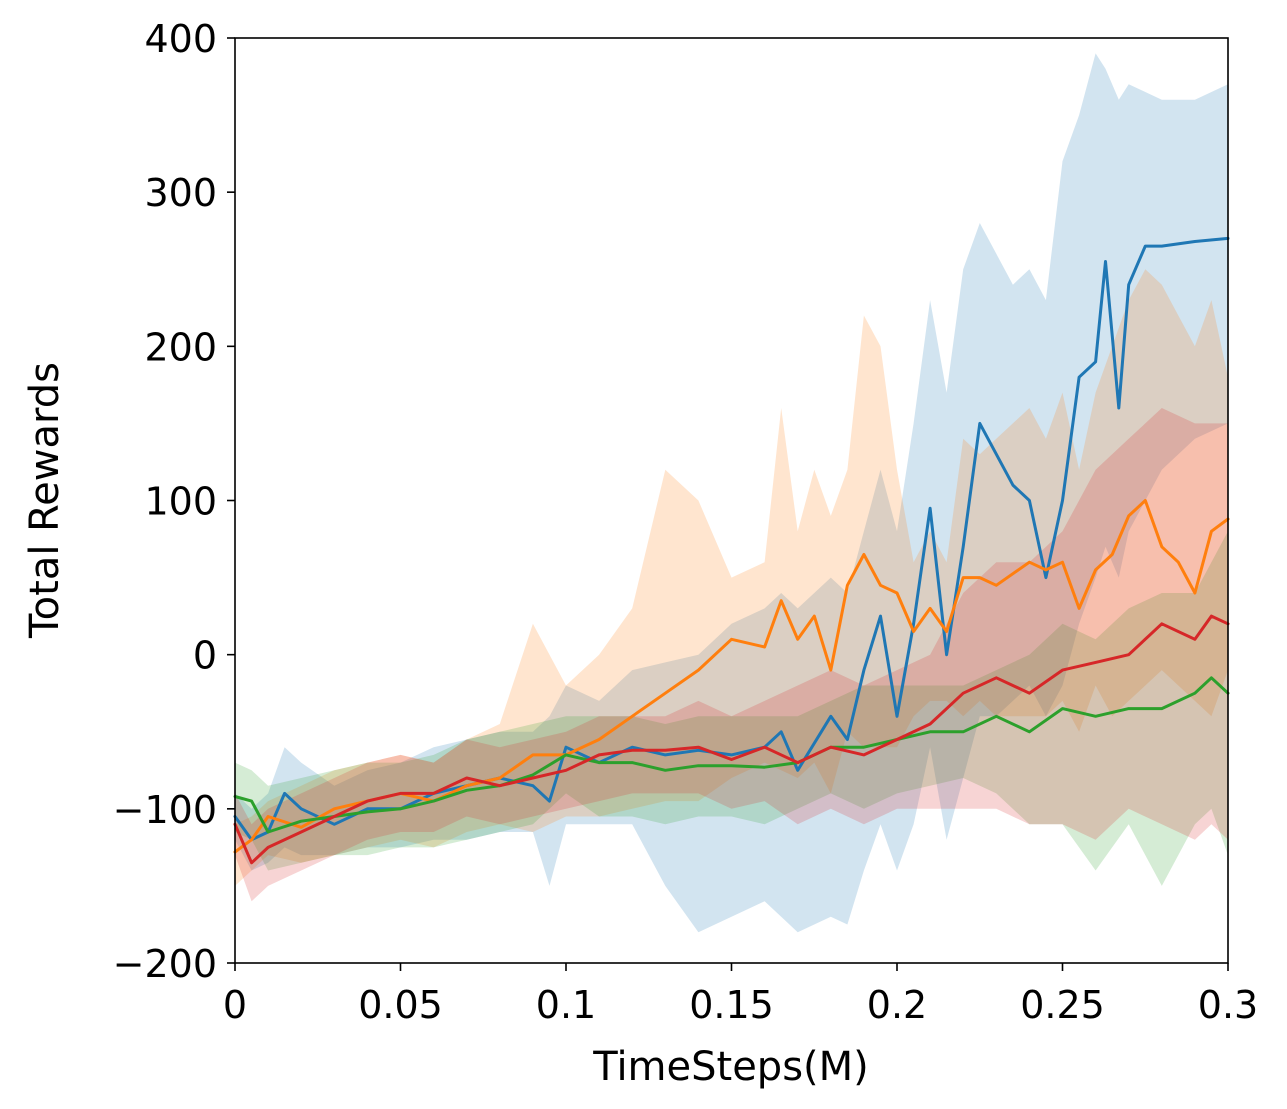 The height and width of the screenshot is (1109, 1287). I want to click on y-tick-label: 0, so click(205, 656).